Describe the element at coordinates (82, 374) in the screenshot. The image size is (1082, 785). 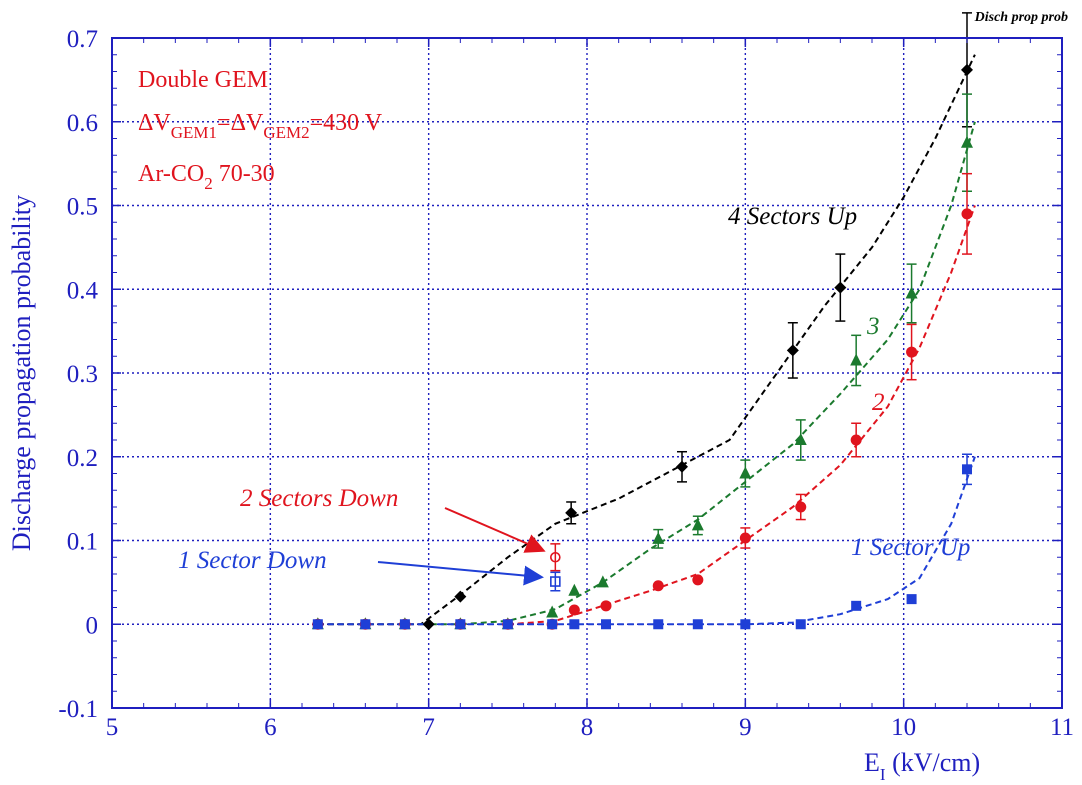
I see `y-tick-label: 0.3` at that location.